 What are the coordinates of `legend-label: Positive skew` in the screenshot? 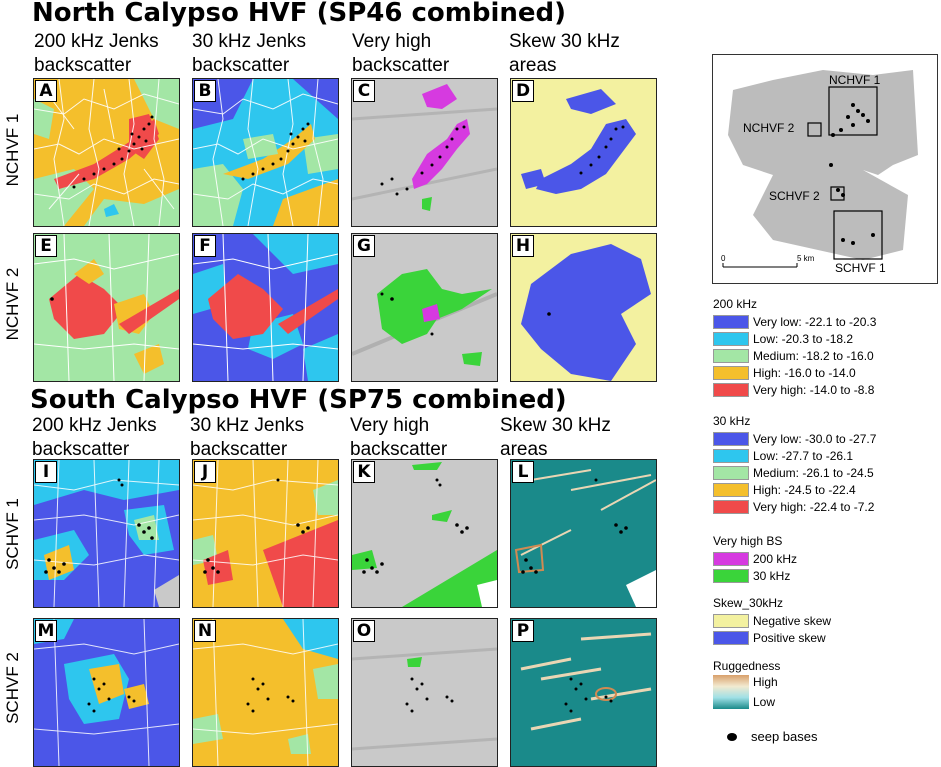 It's located at (789, 637).